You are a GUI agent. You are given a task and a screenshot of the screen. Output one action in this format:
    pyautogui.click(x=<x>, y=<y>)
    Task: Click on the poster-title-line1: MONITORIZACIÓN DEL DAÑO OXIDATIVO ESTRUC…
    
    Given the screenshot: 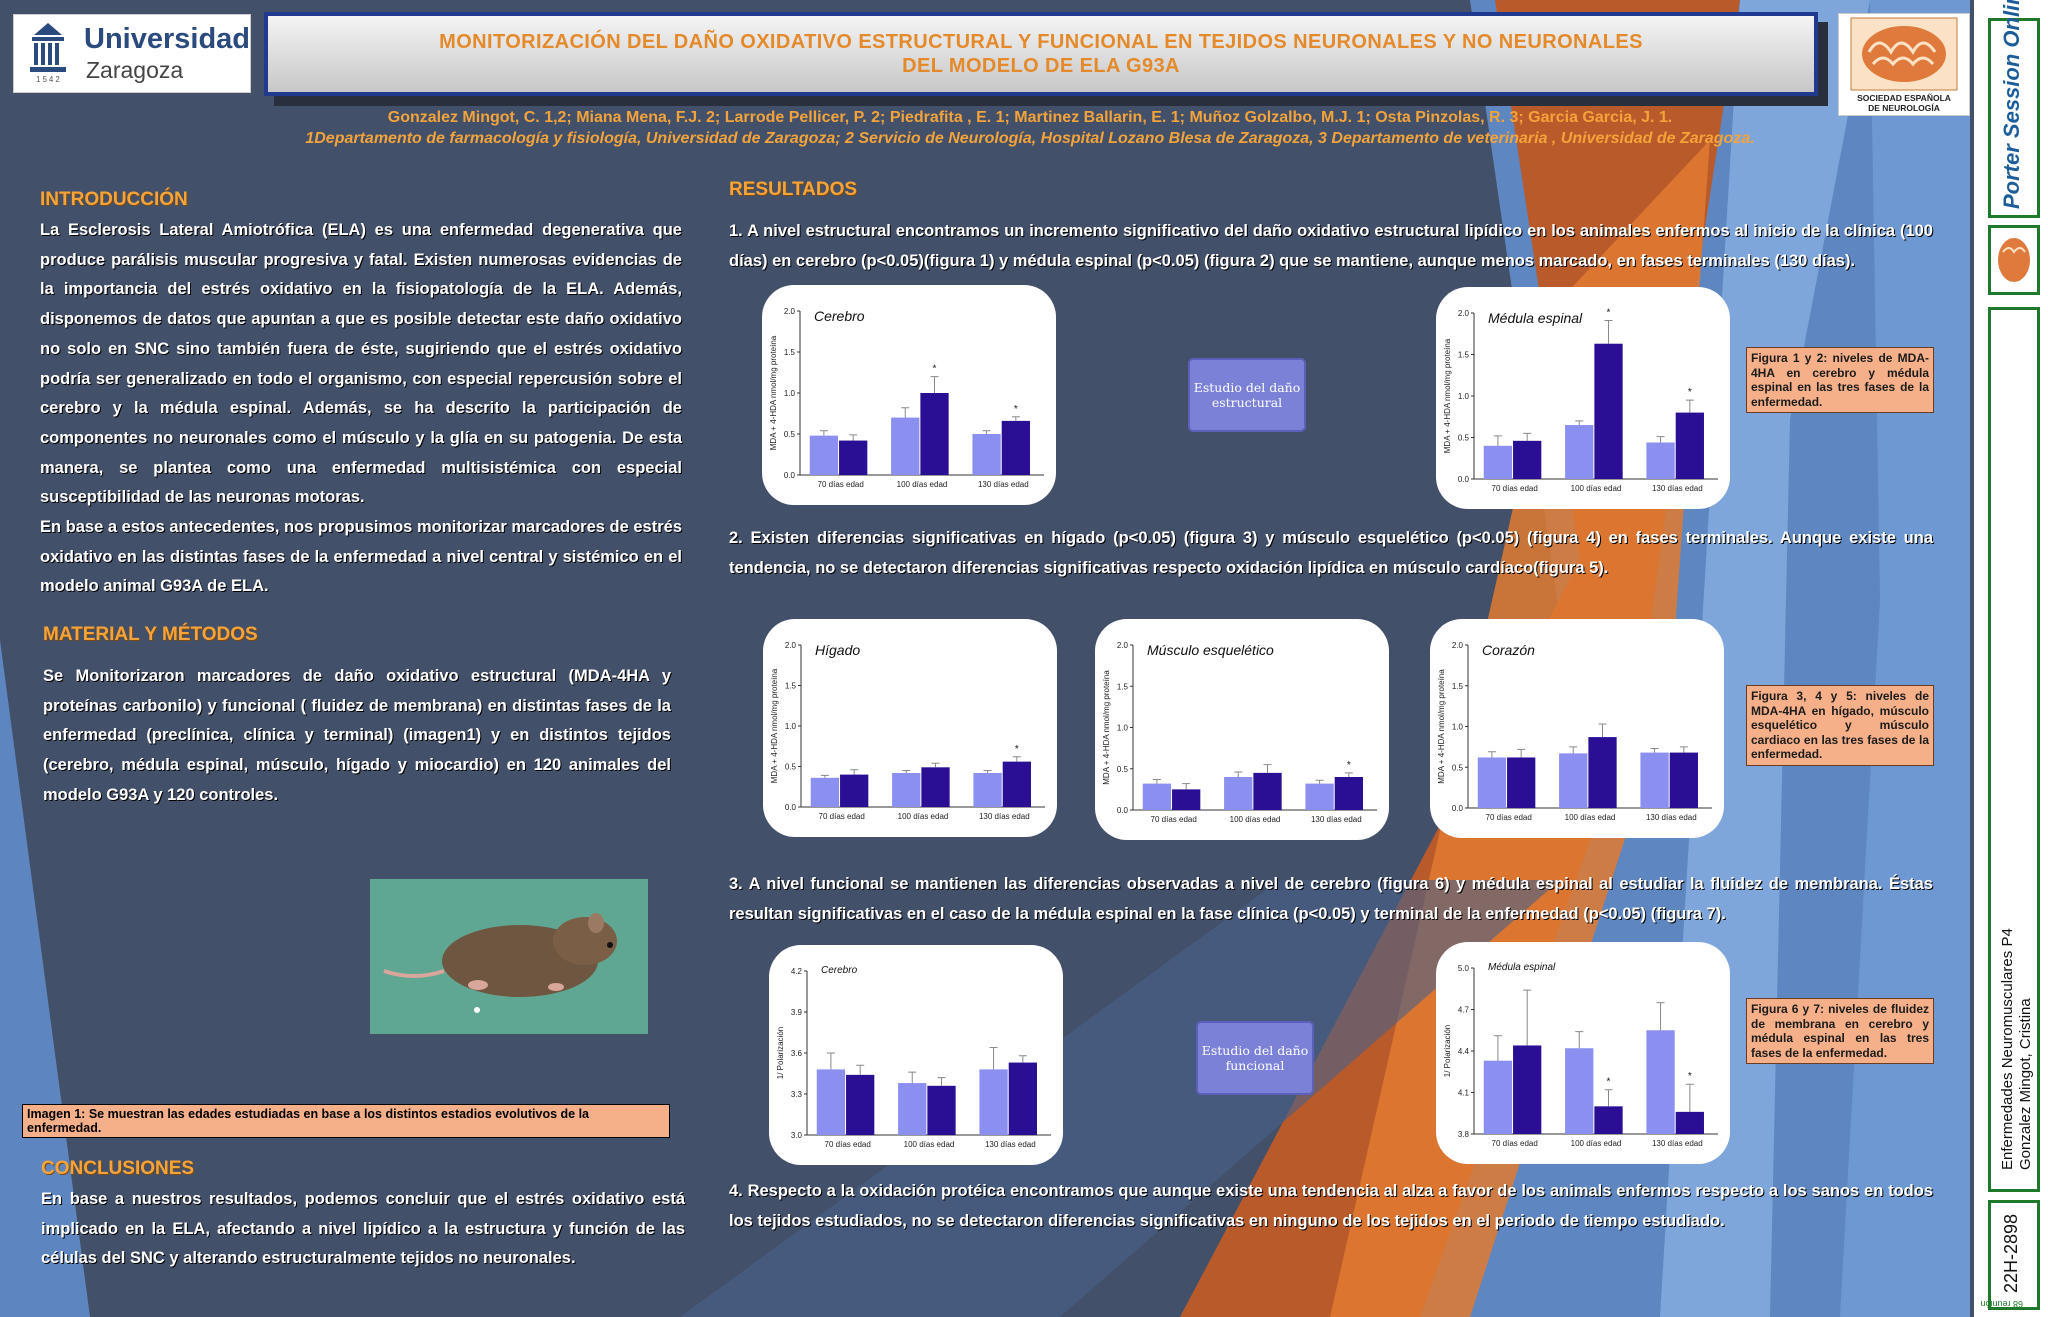 What is the action you would take?
    pyautogui.click(x=1041, y=42)
    